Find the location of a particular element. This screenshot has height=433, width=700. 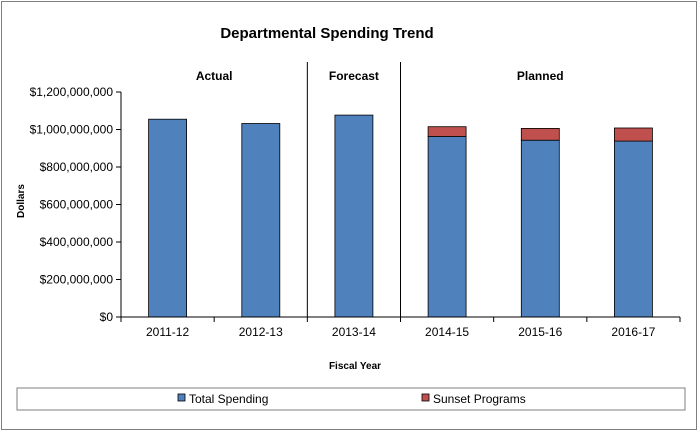

y-tick-label: $1,000,000,000 is located at coordinates (72, 130).